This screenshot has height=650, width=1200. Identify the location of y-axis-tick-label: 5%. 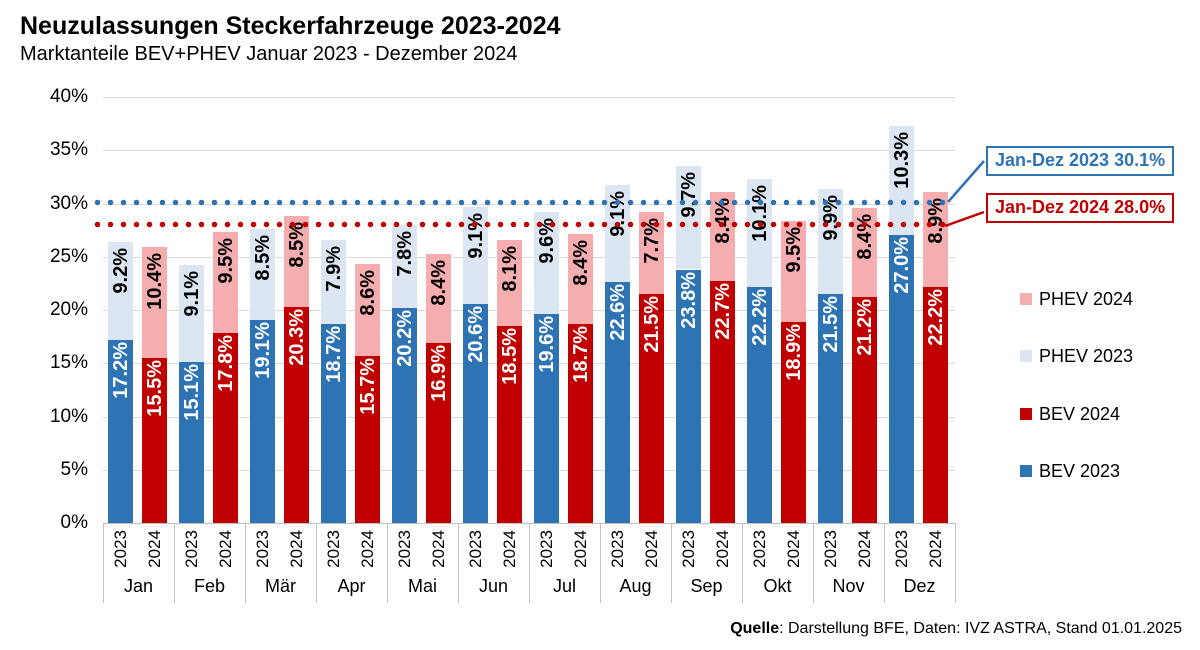
(74, 469).